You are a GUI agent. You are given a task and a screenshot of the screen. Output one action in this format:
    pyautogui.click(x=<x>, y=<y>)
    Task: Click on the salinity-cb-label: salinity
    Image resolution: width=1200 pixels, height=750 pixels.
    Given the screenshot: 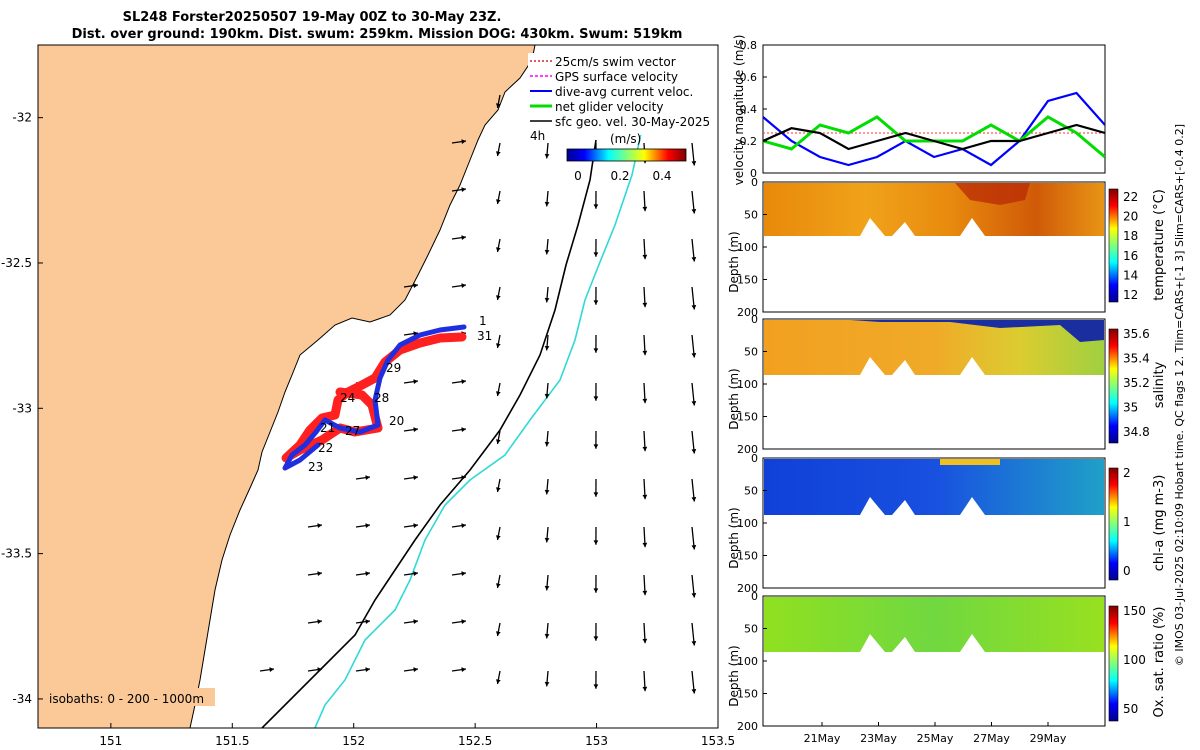 What is the action you would take?
    pyautogui.click(x=1159, y=384)
    